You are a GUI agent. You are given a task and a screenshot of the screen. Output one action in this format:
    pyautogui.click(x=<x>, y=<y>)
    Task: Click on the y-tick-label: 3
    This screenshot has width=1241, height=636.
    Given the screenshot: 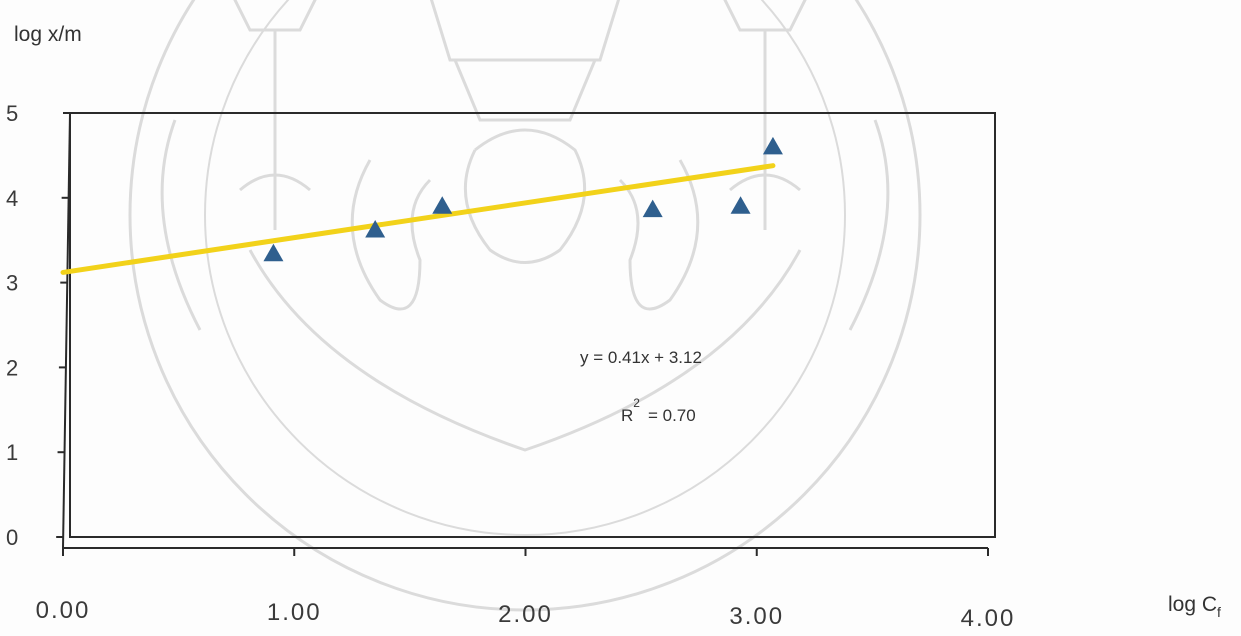 What is the action you would take?
    pyautogui.click(x=12, y=283)
    